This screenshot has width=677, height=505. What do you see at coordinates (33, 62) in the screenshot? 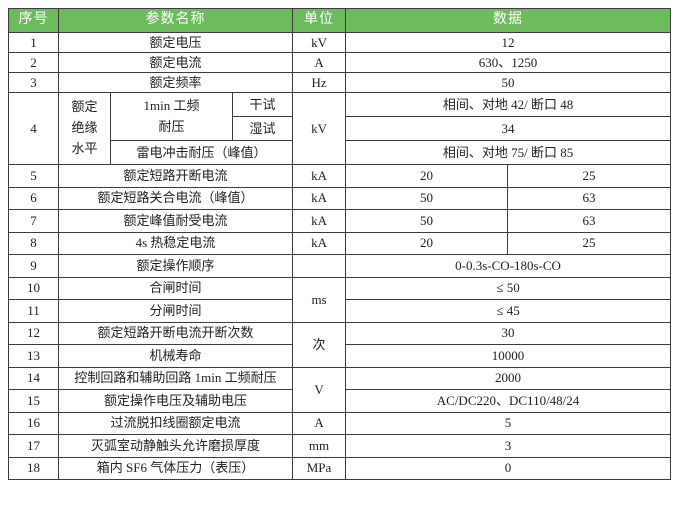
I see `row-number: 2` at bounding box center [33, 62].